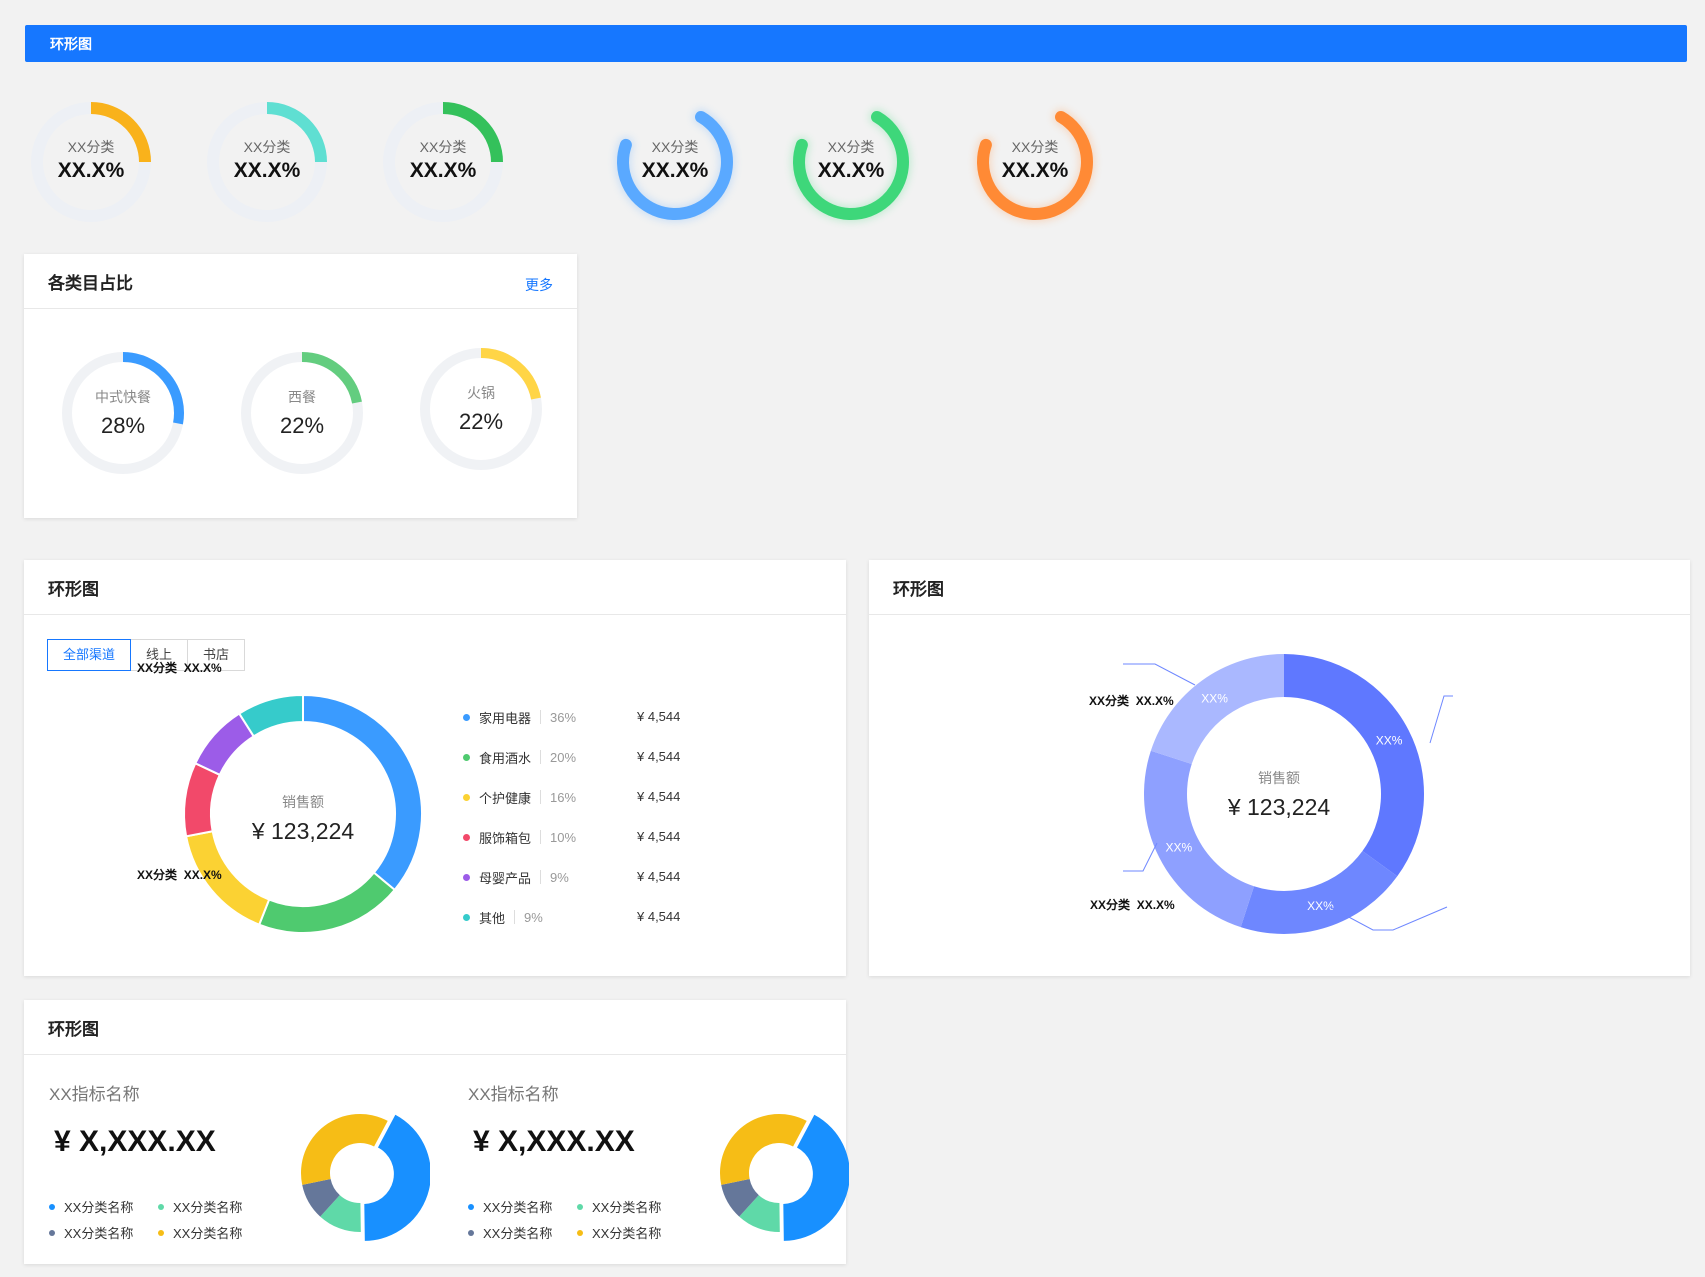 Image resolution: width=1705 pixels, height=1277 pixels. I want to click on gauge-4: XX分类 XX.X%, so click(675, 162).